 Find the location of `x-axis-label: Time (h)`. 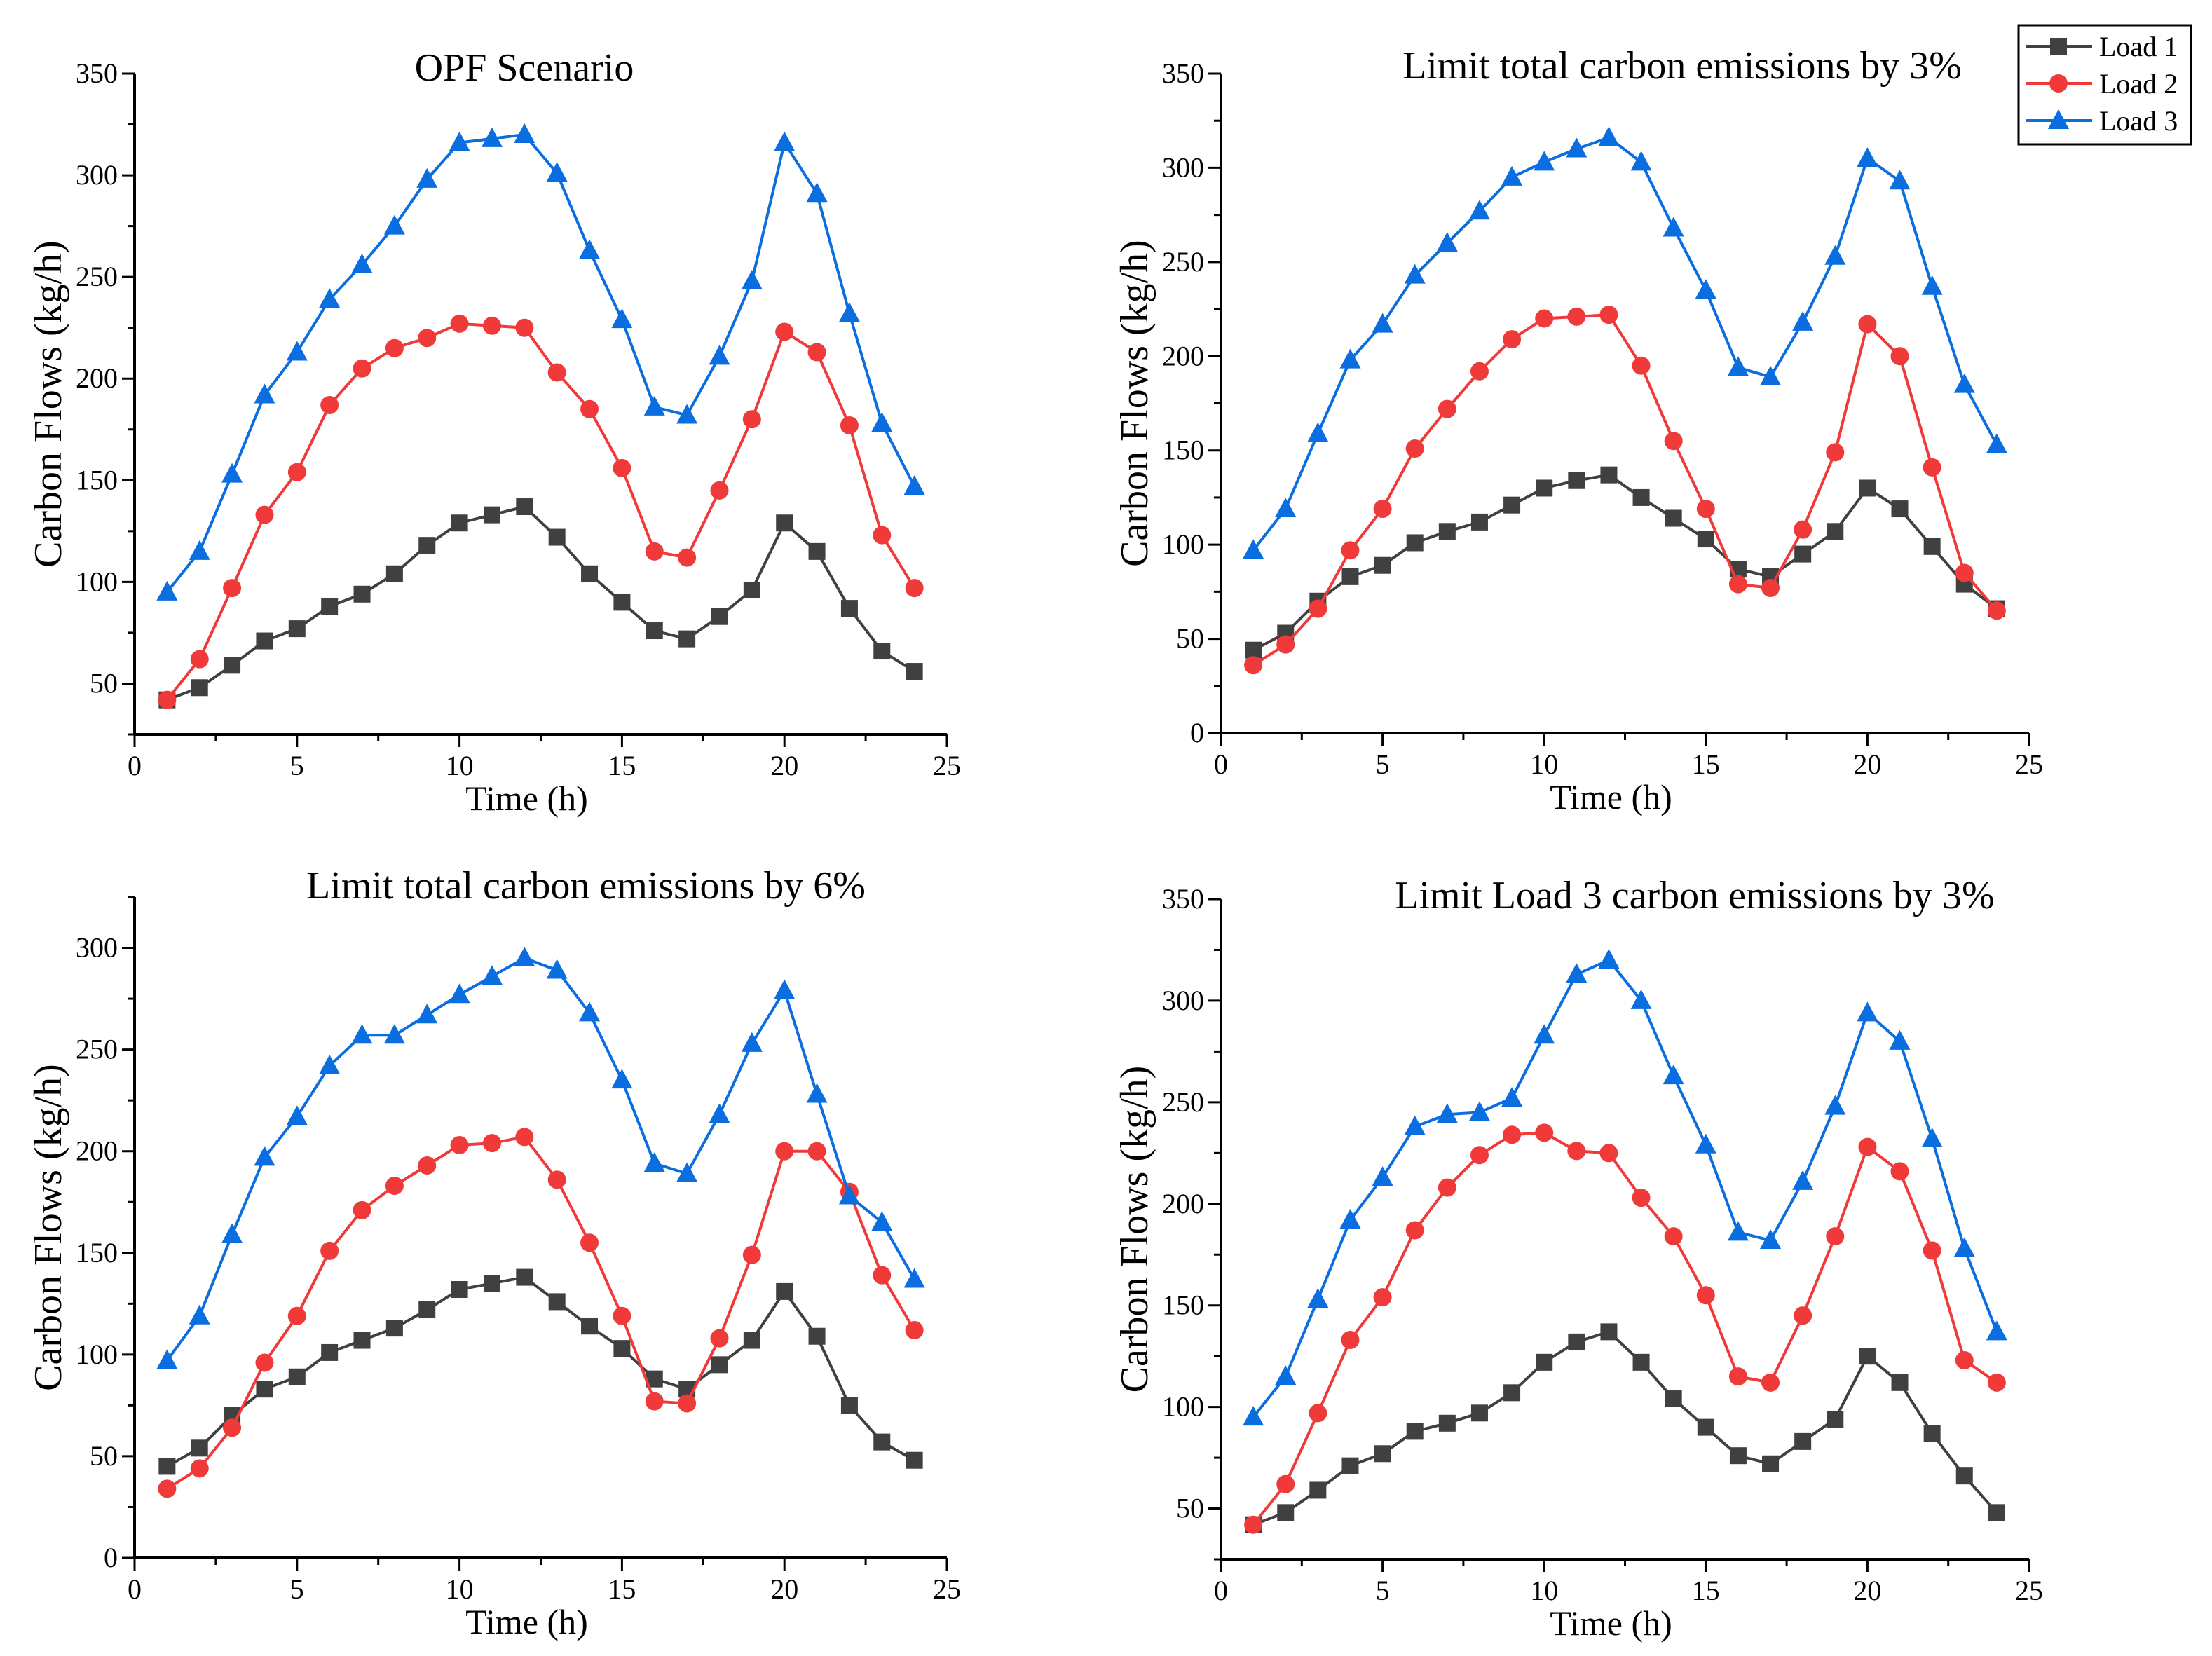

x-axis-label: Time (h) is located at coordinates (526, 1622).